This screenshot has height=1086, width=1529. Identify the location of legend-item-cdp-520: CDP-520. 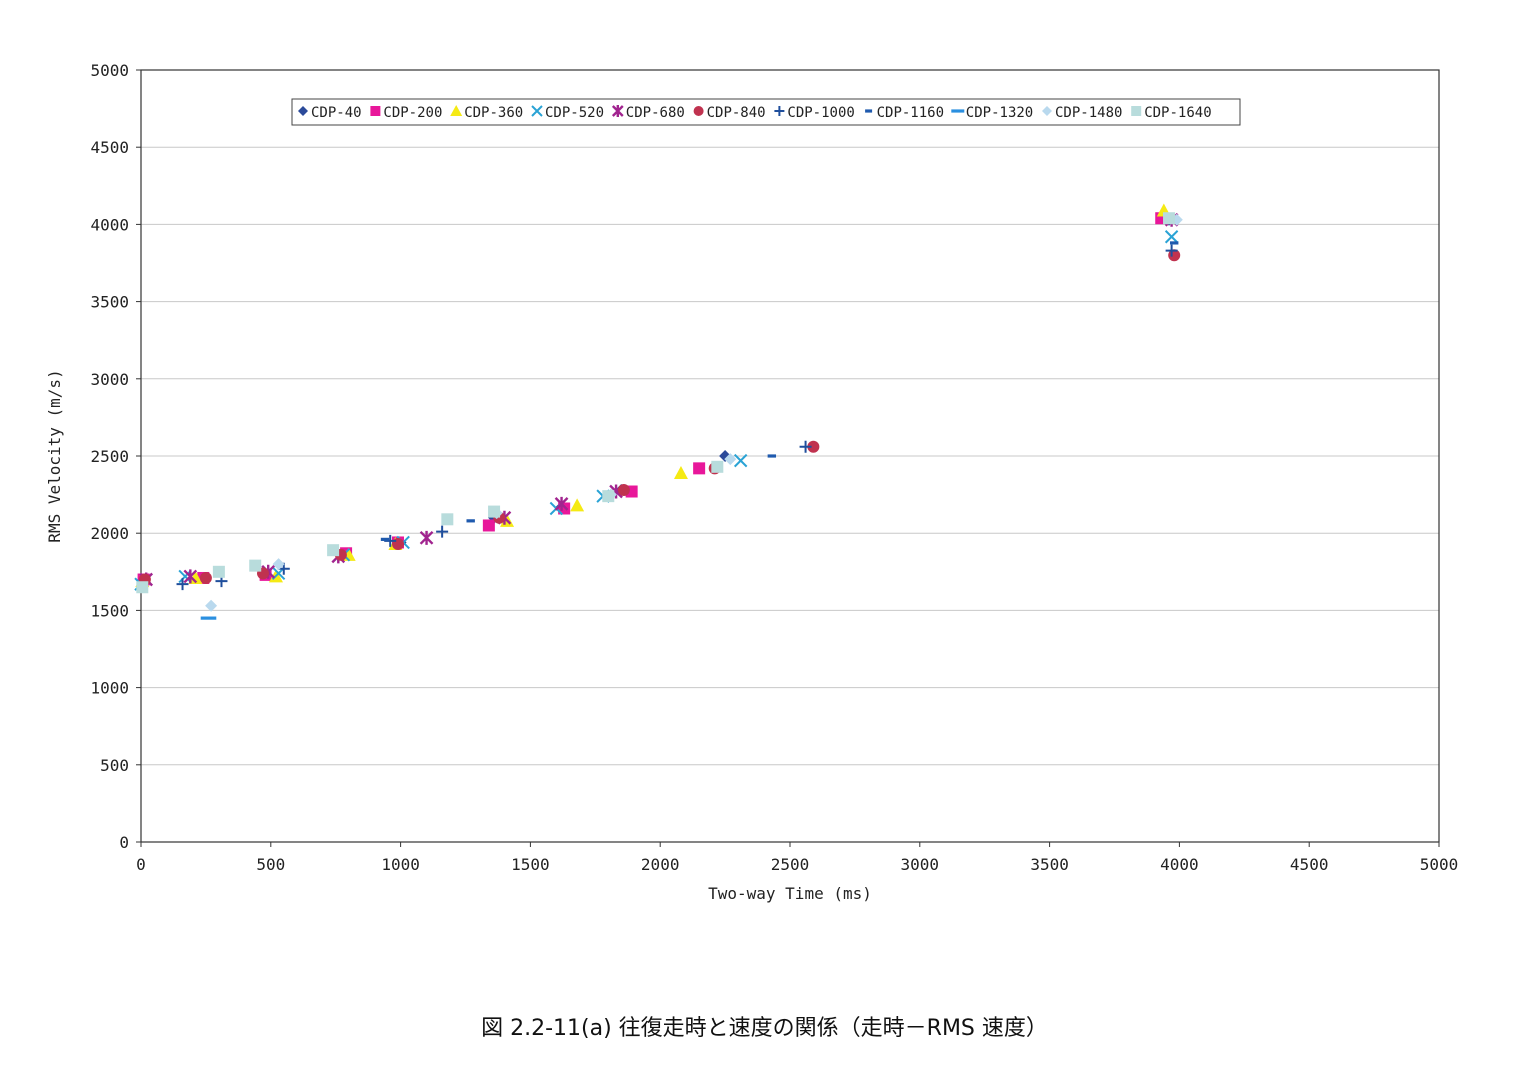
(567, 113).